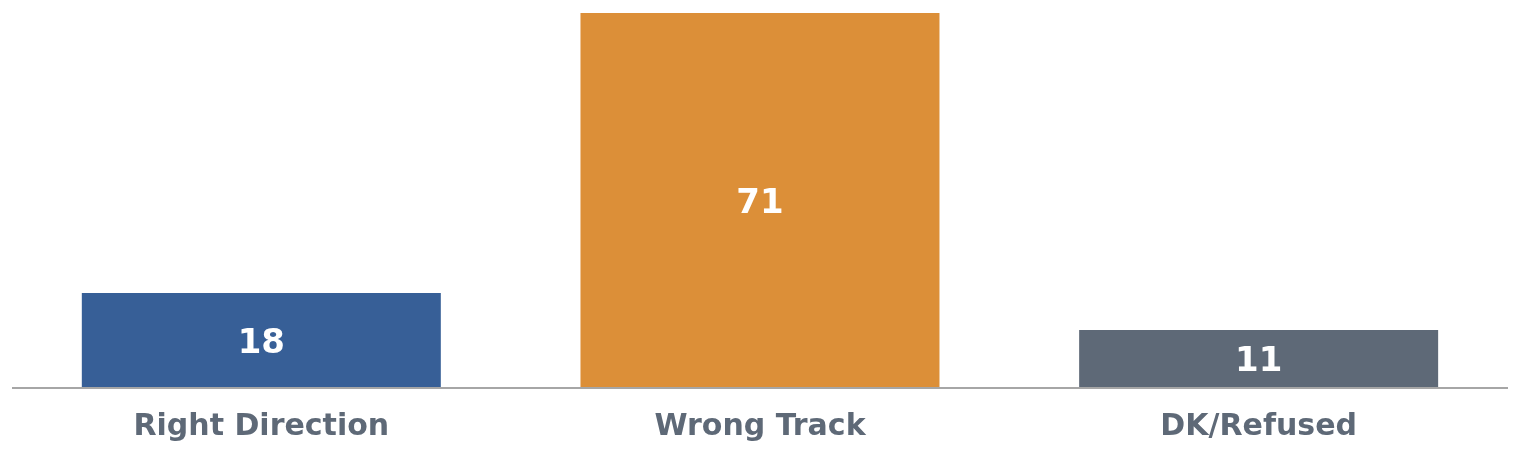 This screenshot has width=1516, height=462. I want to click on x-tick-label: Right Direction, so click(261, 425).